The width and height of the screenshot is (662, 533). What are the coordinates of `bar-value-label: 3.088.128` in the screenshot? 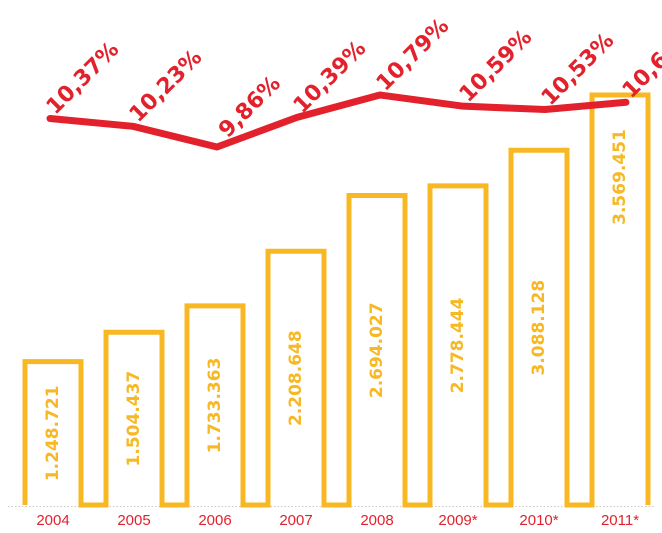 It's located at (539, 328).